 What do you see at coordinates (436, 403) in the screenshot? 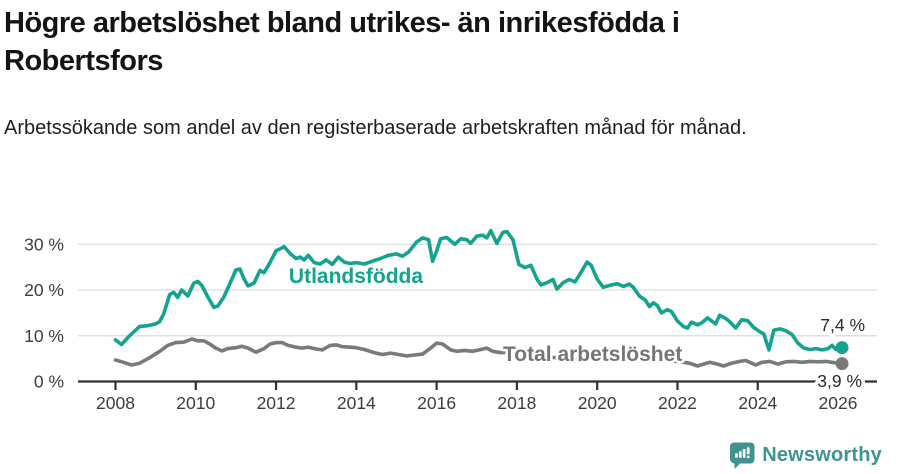
I see `x-tick-label: 2016` at bounding box center [436, 403].